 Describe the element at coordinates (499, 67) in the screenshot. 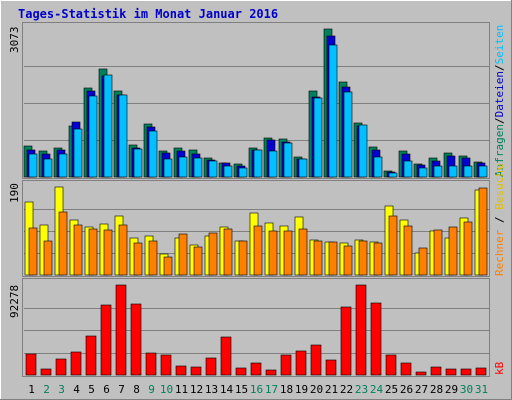

I see `legend-sep-2: /` at that location.